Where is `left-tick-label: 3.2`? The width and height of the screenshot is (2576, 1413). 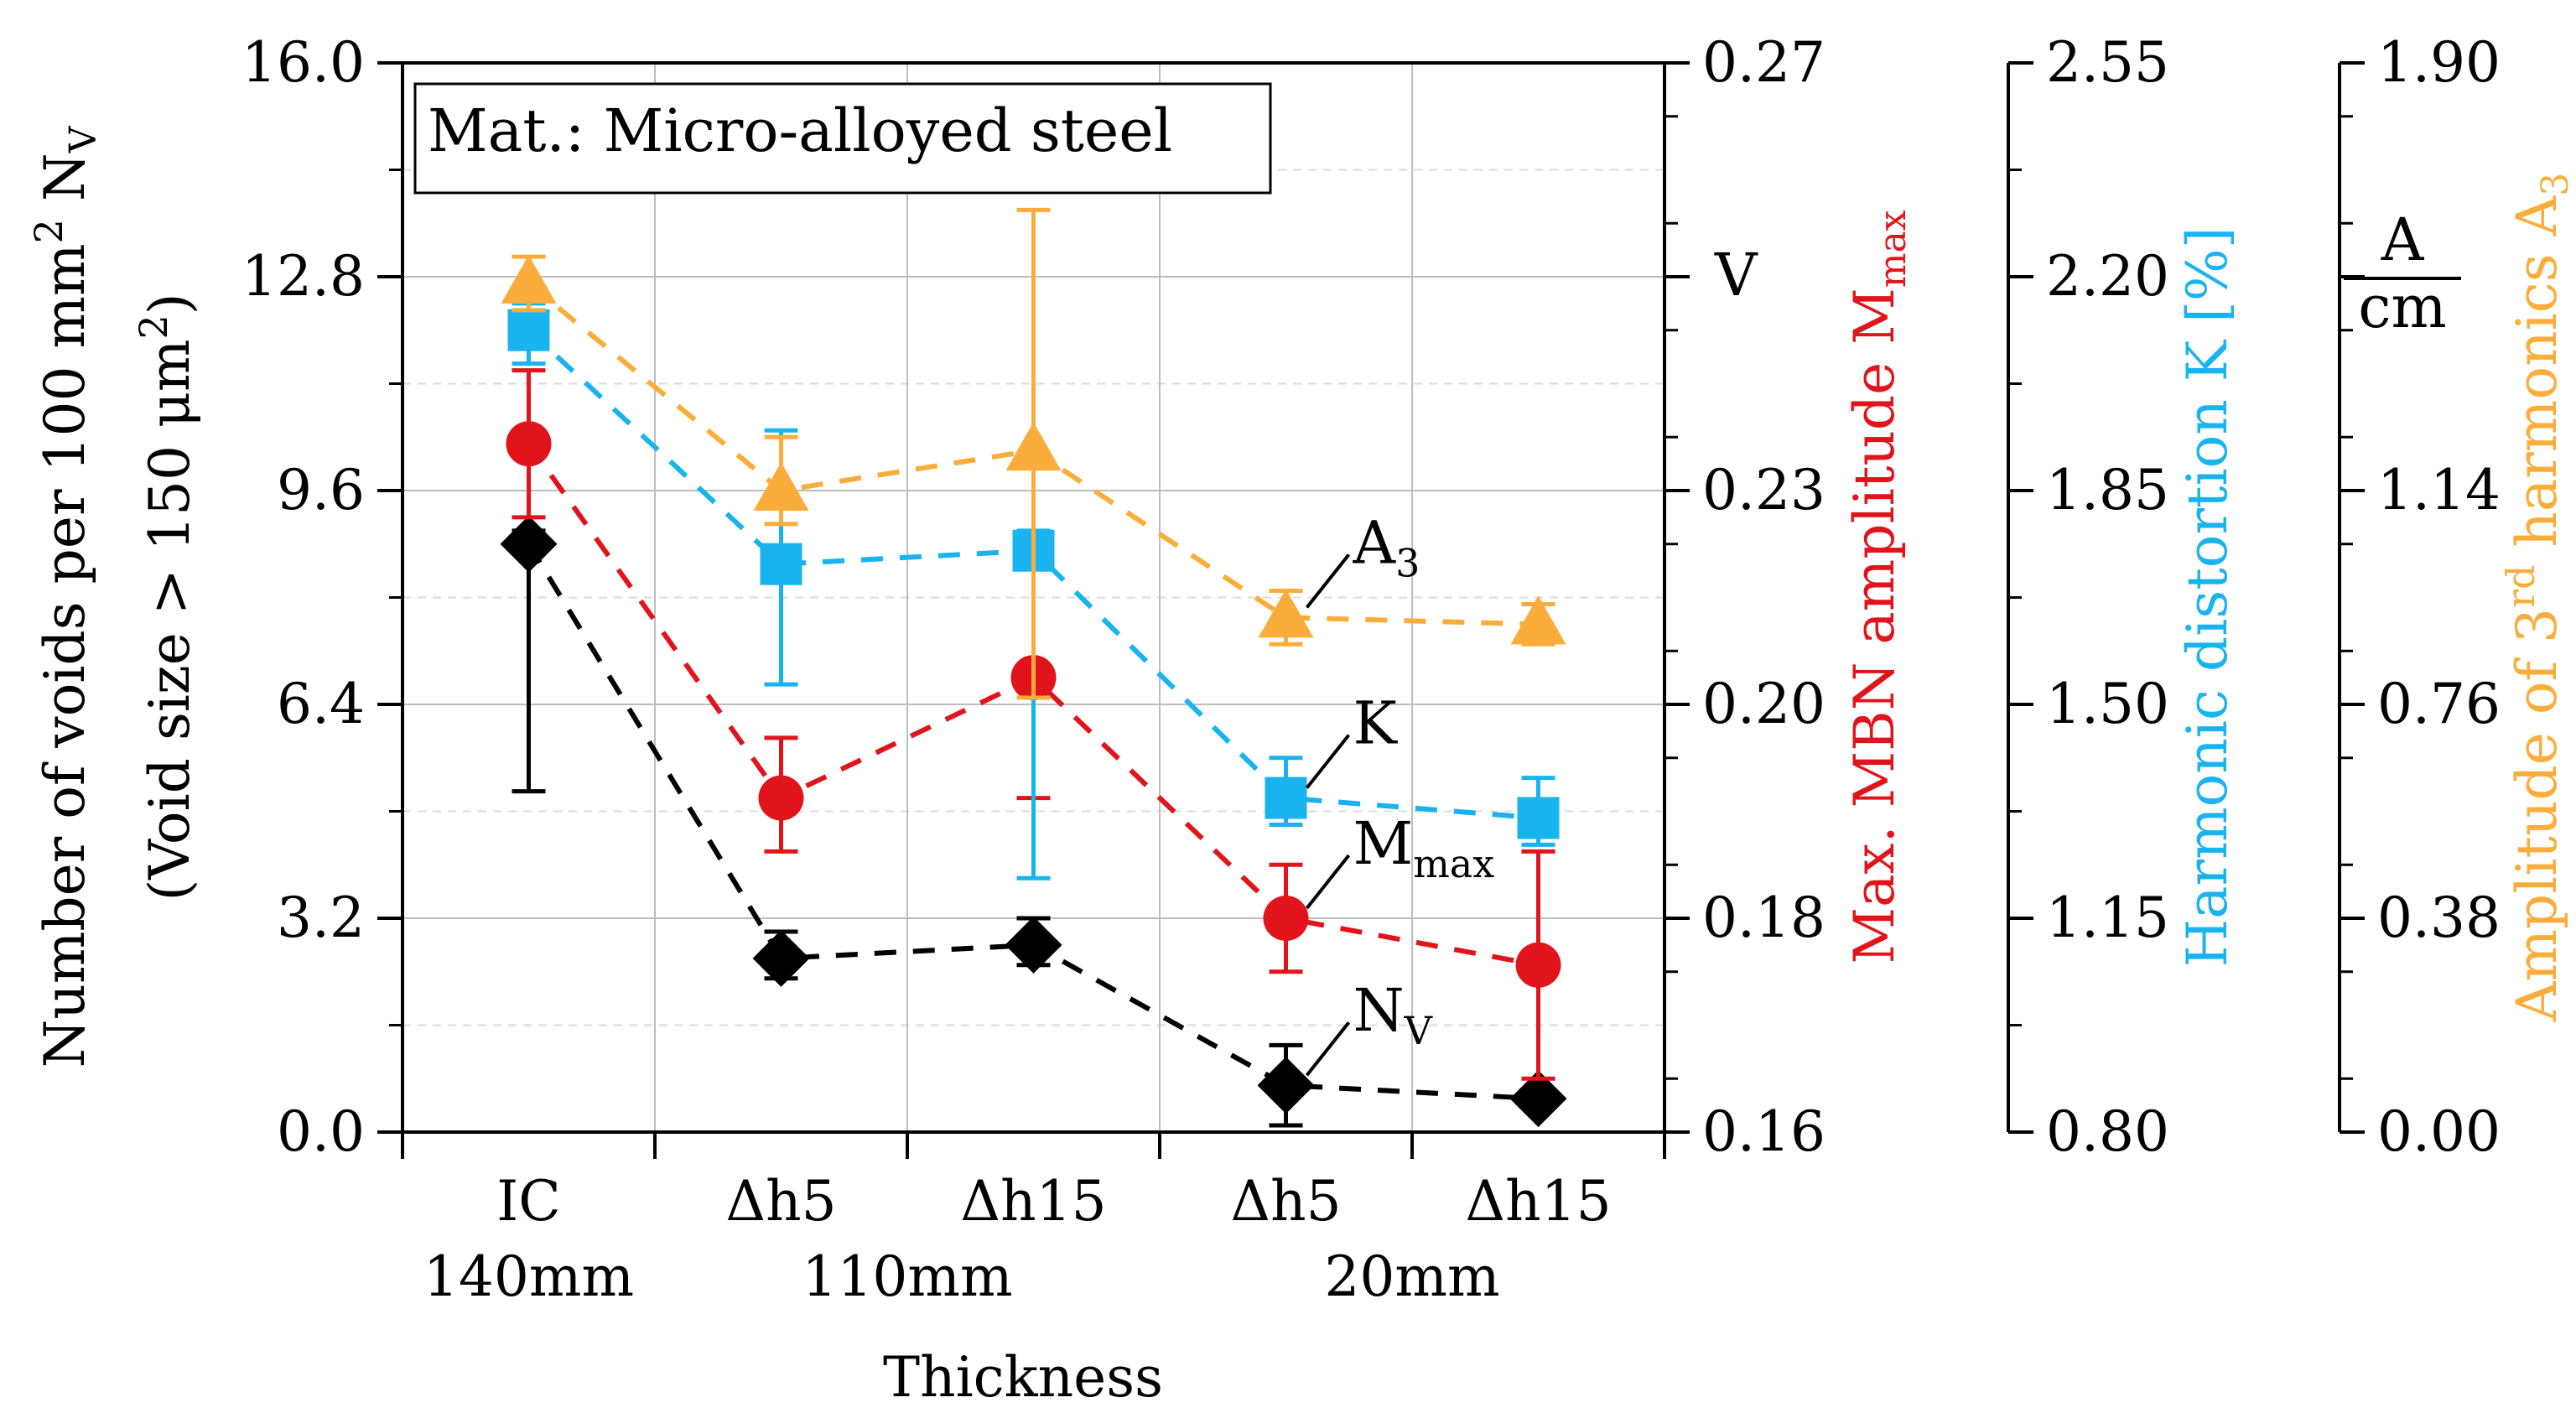
left-tick-label: 3.2 is located at coordinates (321, 918).